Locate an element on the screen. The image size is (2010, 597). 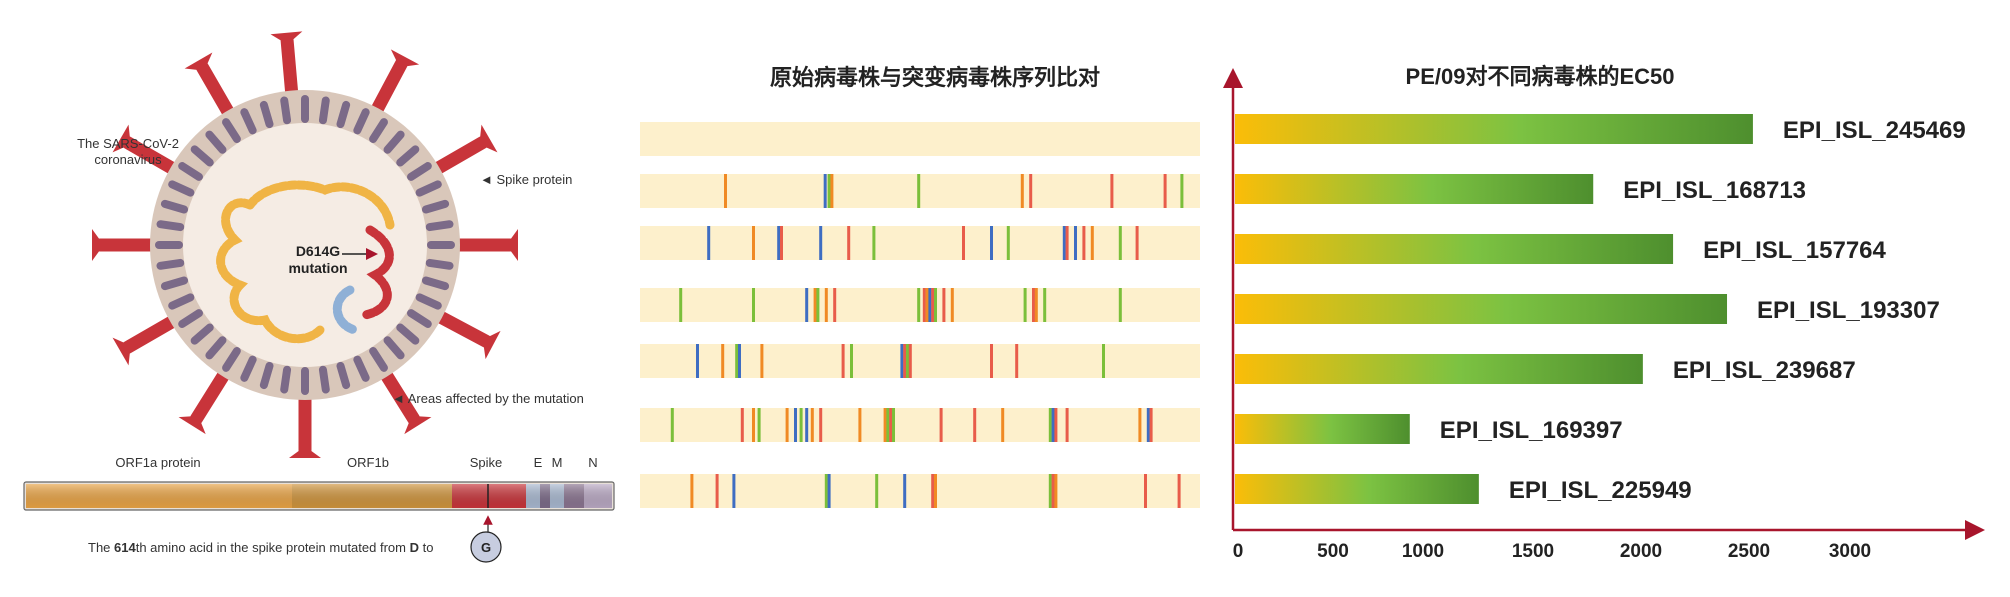
bar-label: EPI_ISL_193307 is located at coordinates (1848, 310).